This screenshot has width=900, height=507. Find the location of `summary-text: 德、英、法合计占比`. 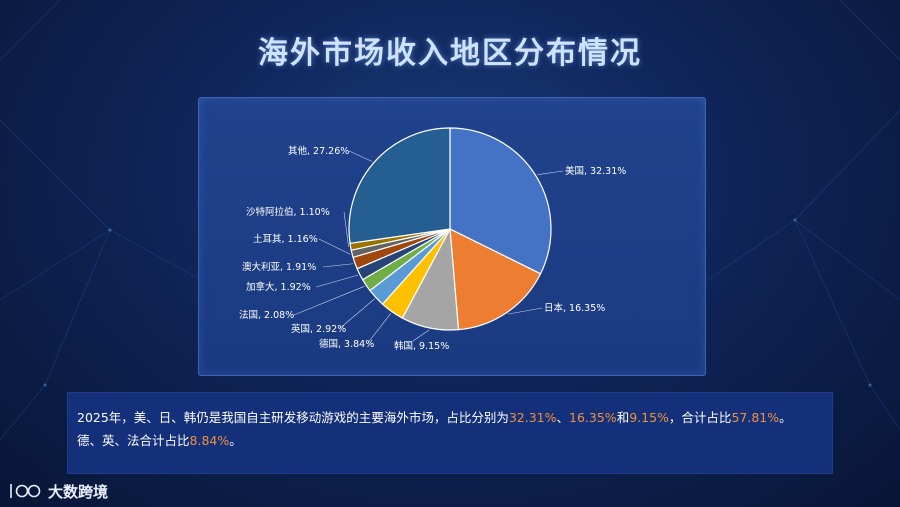

summary-text: 德、英、法合计占比 is located at coordinates (133, 440).